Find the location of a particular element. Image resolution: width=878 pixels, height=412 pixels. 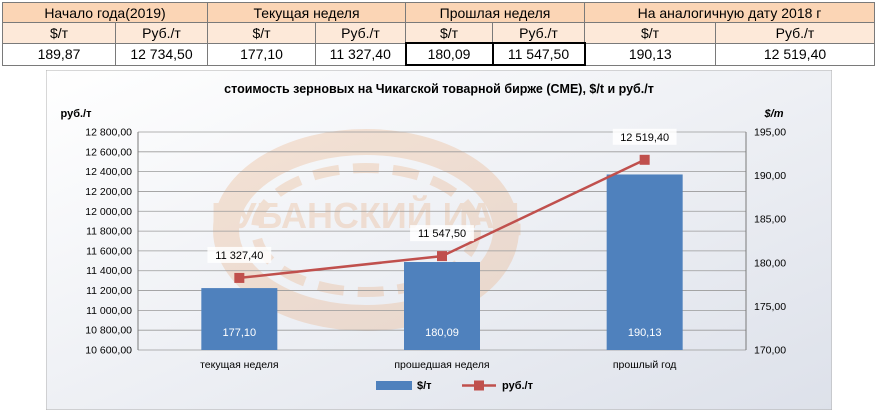

value-cell: 189,87 is located at coordinates (59, 54).